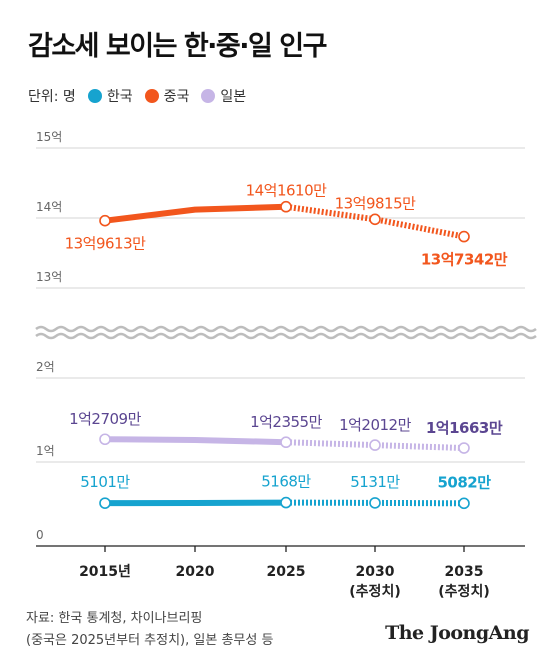  I want to click on unit-label: 단위: 명, so click(52, 97).